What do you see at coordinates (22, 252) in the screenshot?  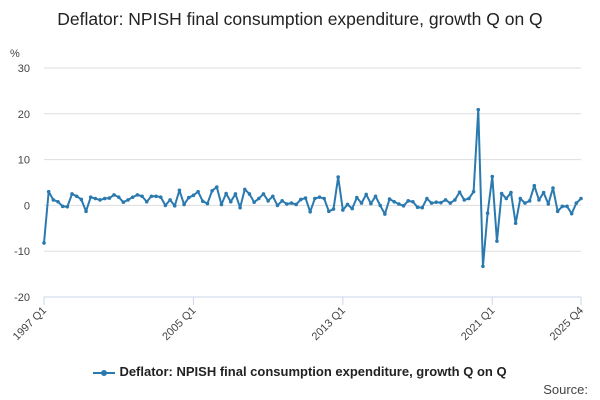 I see `y-tick-label: -10` at bounding box center [22, 252].